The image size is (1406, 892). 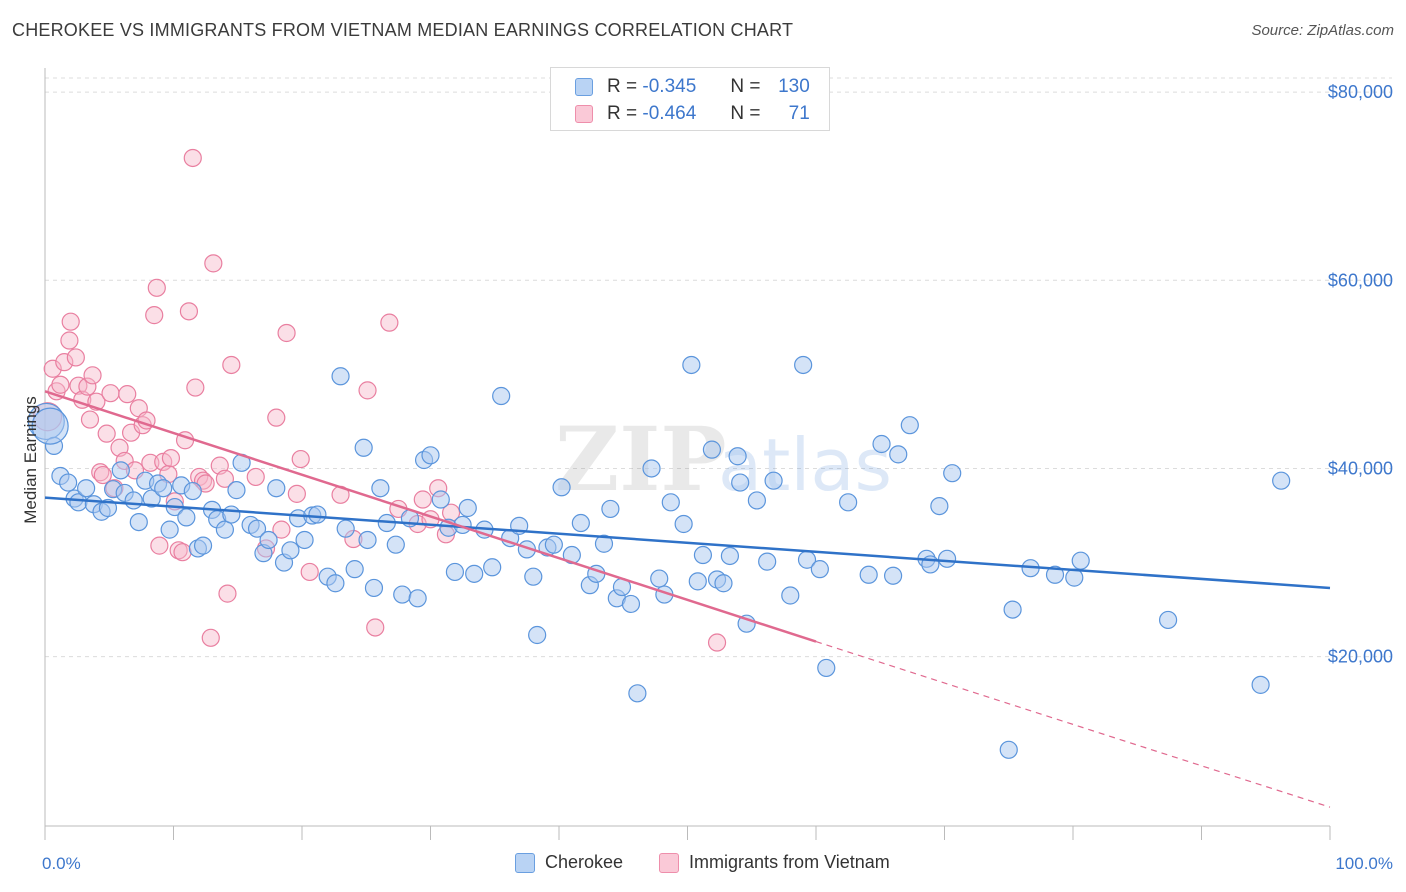 What do you see at coordinates (799, 113) in the screenshot?
I see `n-value: 71` at bounding box center [799, 113].